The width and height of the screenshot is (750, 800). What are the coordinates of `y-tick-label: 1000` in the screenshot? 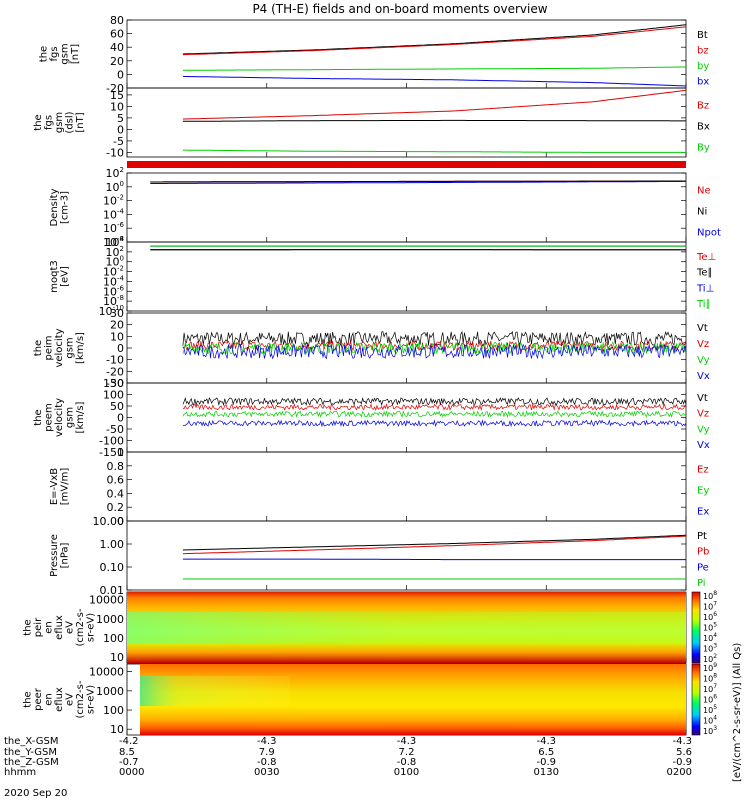 It's located at (110, 691).